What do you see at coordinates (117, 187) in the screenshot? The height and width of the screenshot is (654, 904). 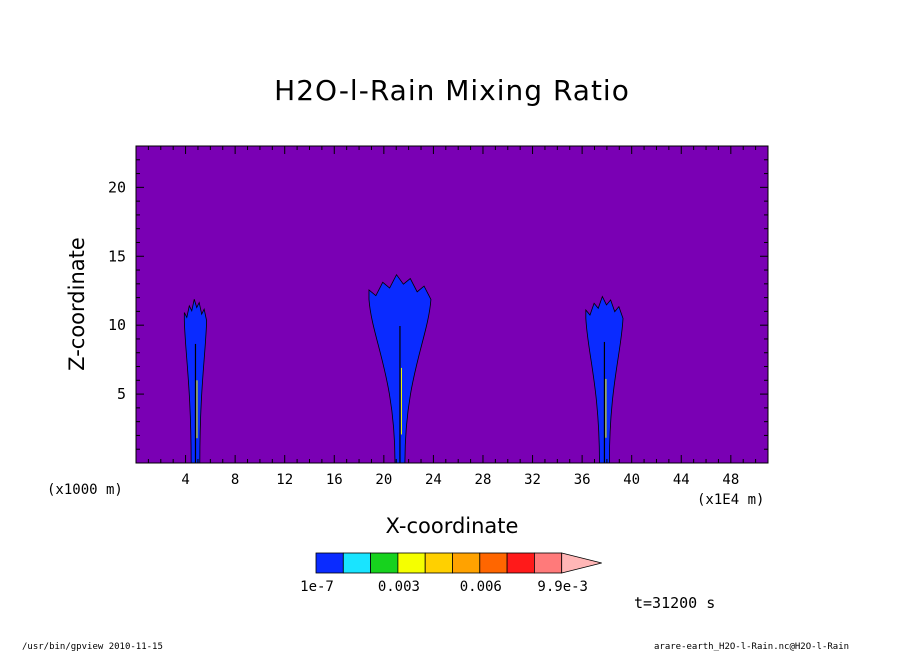 I see `y-tick-label: 20` at bounding box center [117, 187].